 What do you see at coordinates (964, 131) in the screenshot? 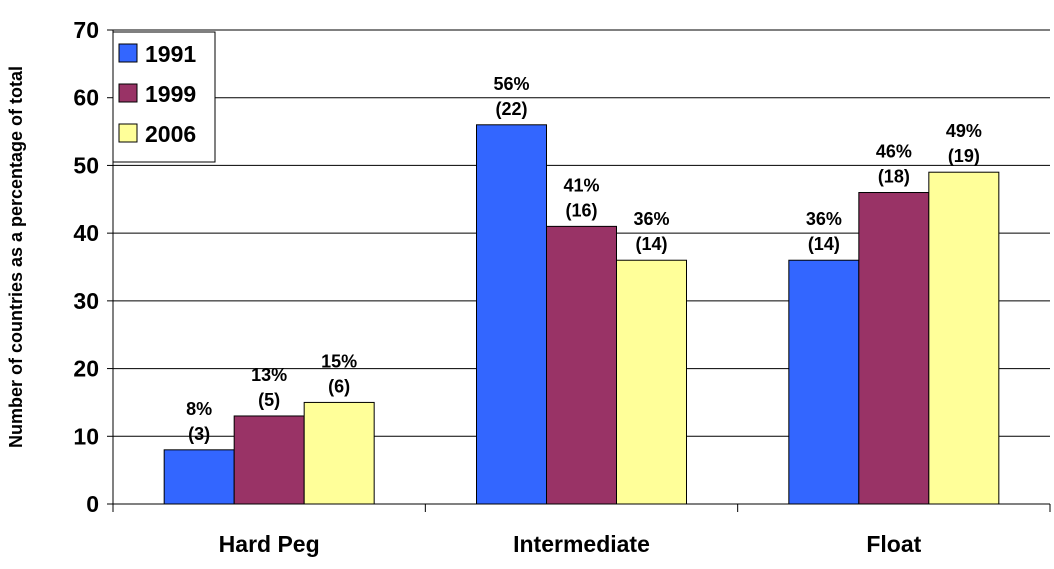
I see `data-label-percent: 49%` at bounding box center [964, 131].